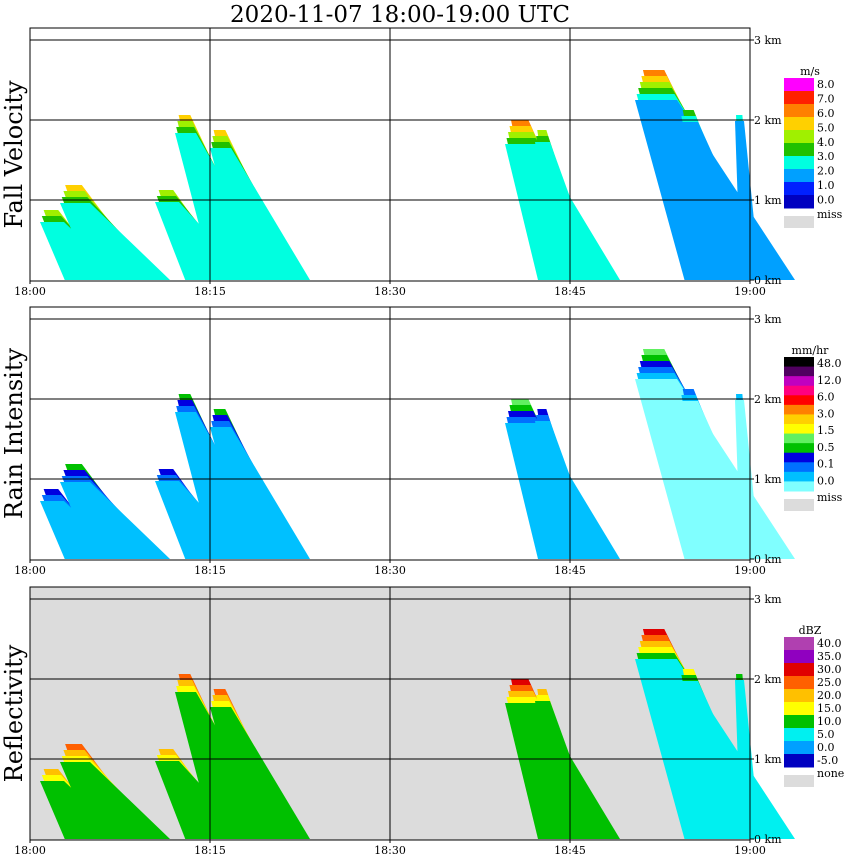 The width and height of the screenshot is (850, 868). I want to click on y-axis-label: Fall Velocity, so click(14, 154).